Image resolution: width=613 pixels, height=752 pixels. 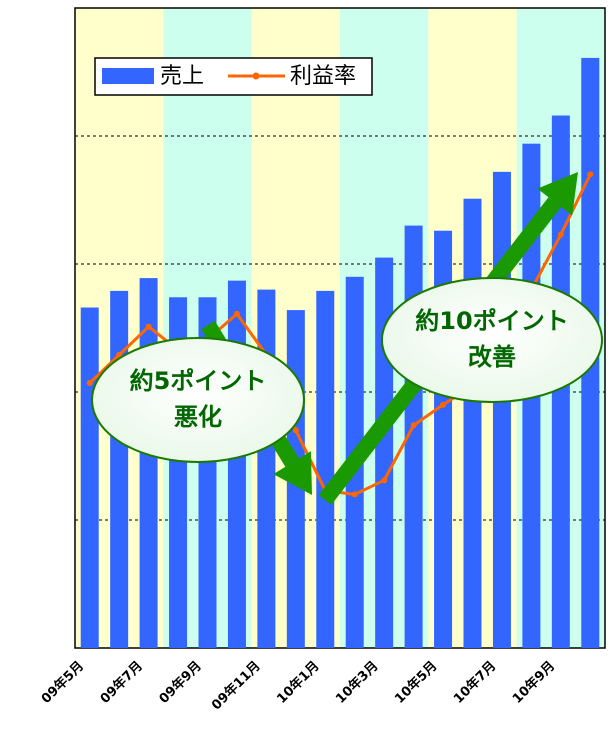 What do you see at coordinates (235, 685) in the screenshot?
I see `x-tick-label: 09年11月` at bounding box center [235, 685].